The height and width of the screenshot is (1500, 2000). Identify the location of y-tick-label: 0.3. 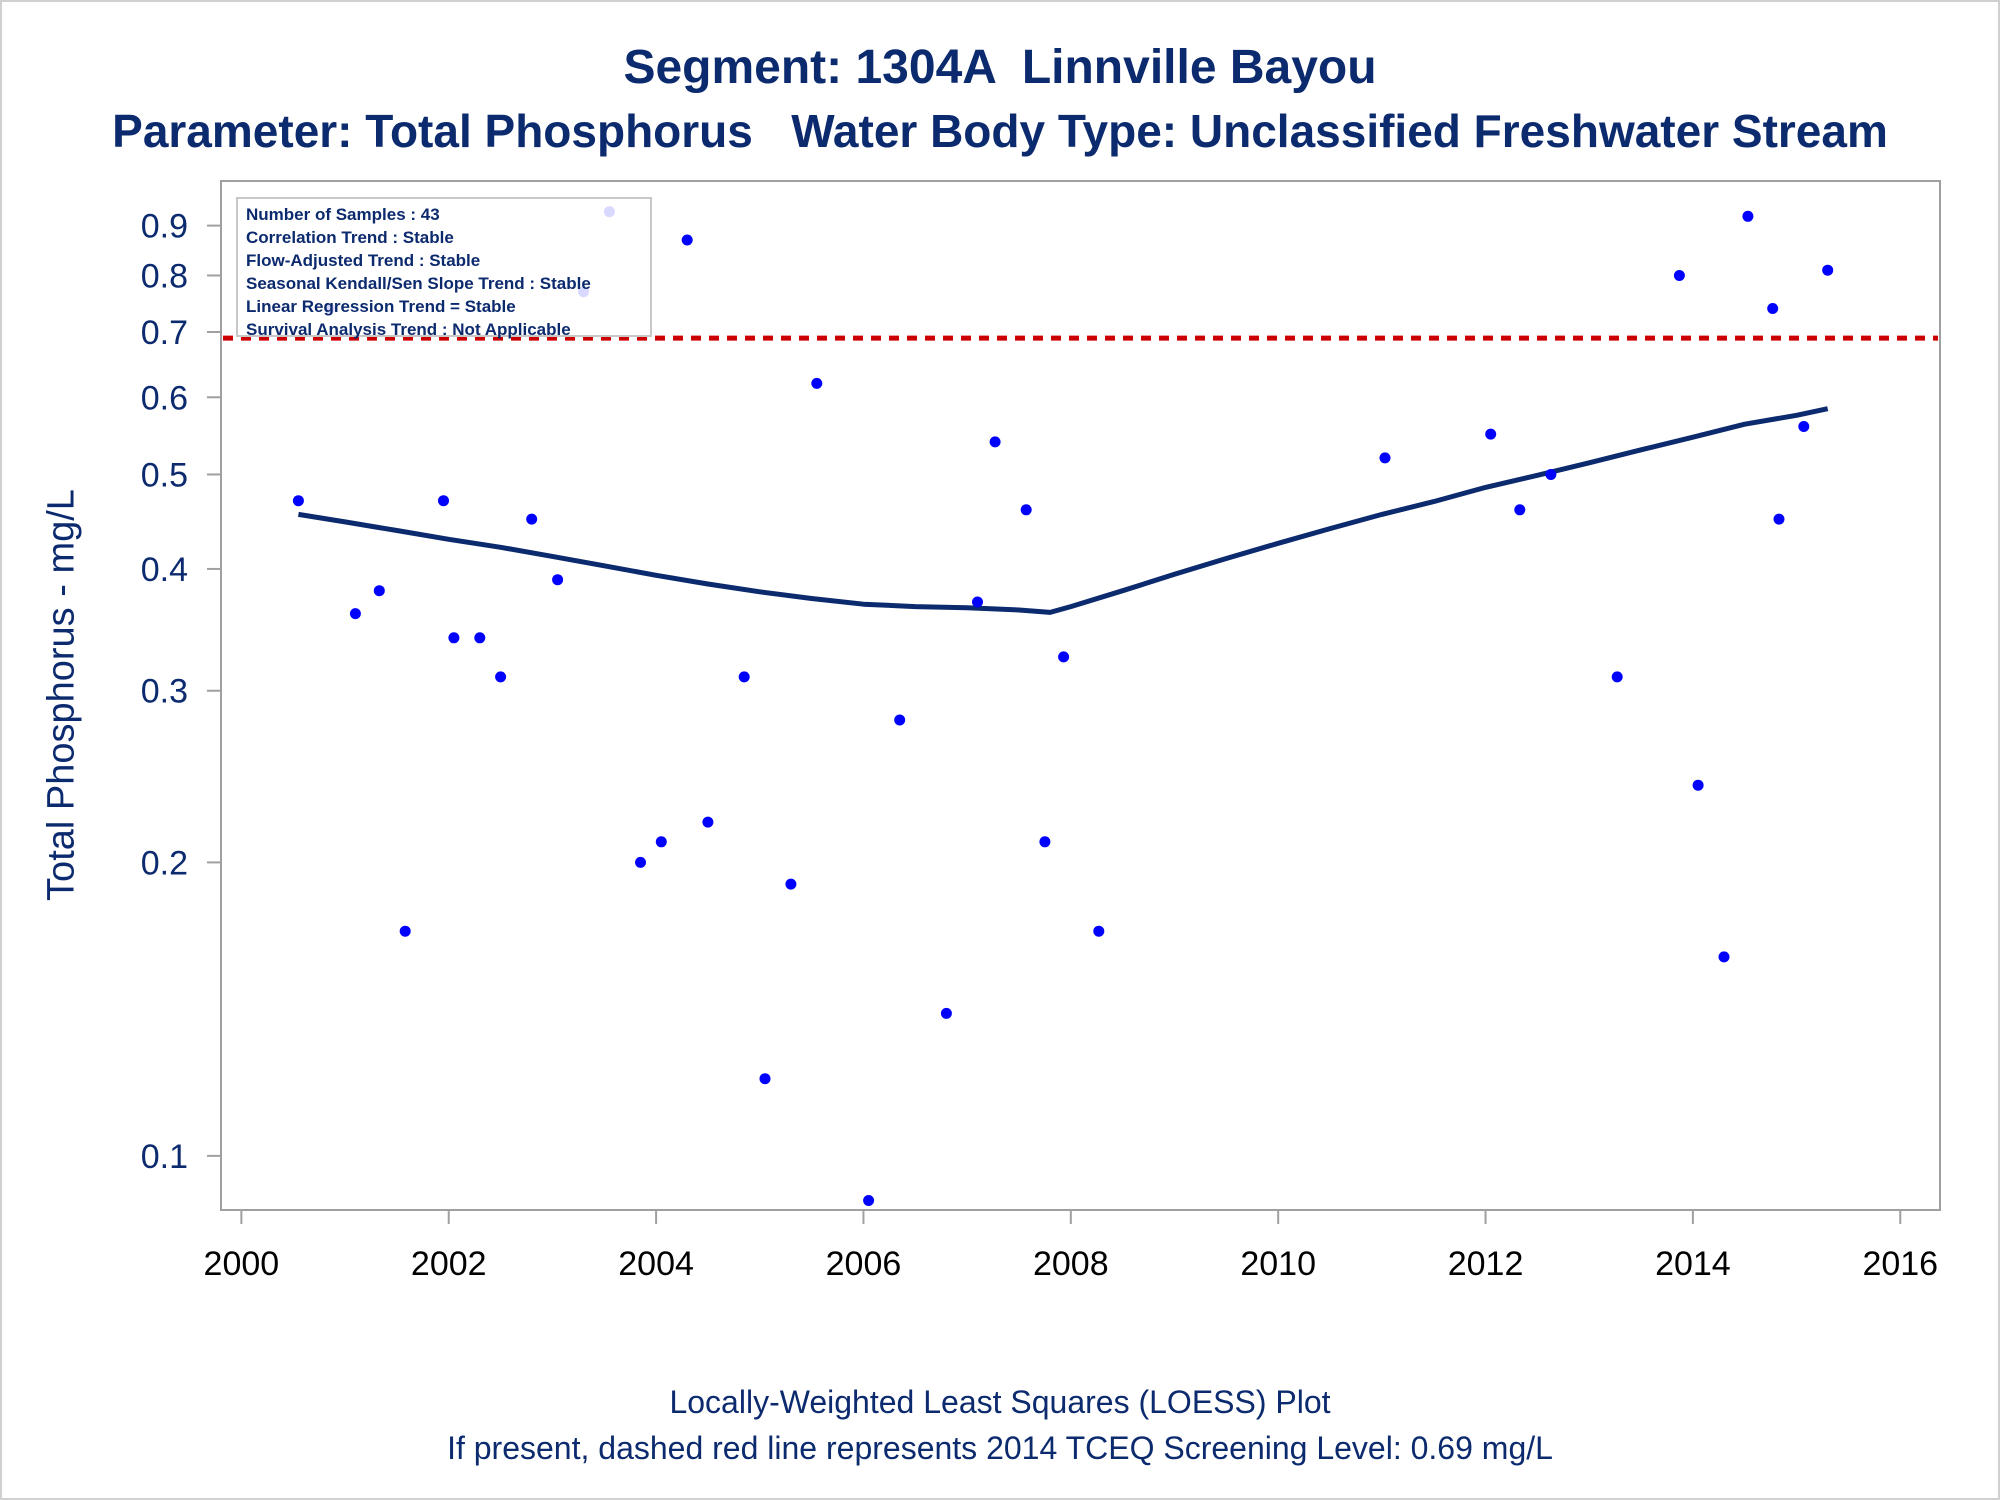
(164, 692).